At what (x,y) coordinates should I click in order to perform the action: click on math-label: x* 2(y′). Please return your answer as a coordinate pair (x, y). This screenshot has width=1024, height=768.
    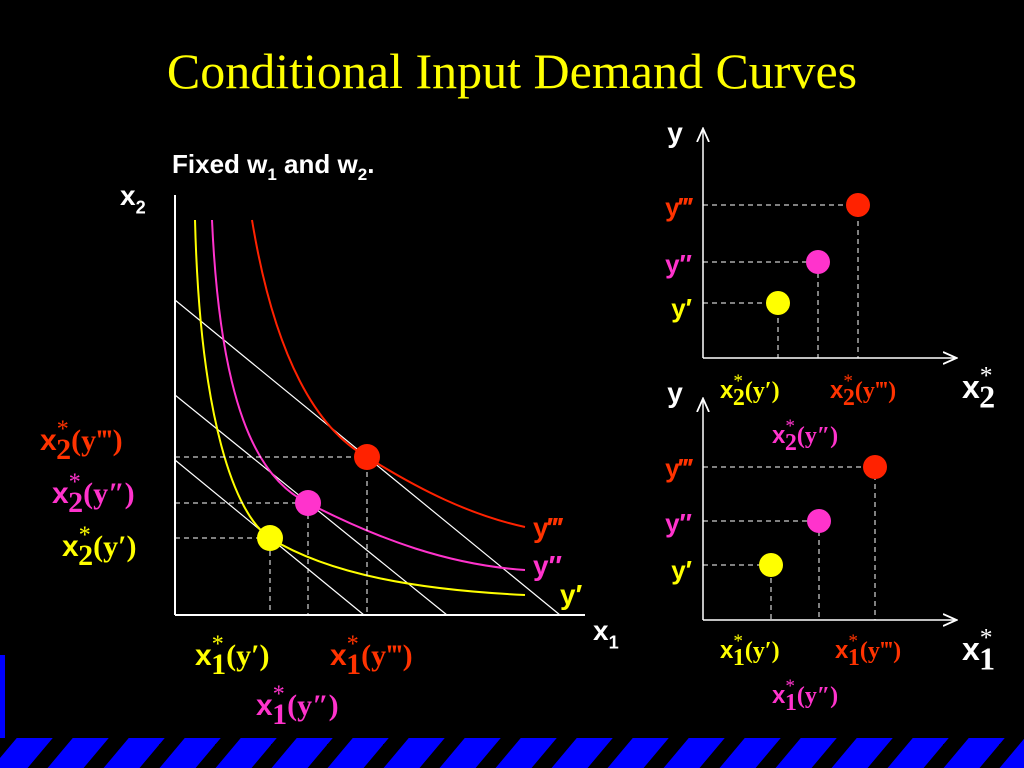
    Looking at the image, I should click on (750, 391).